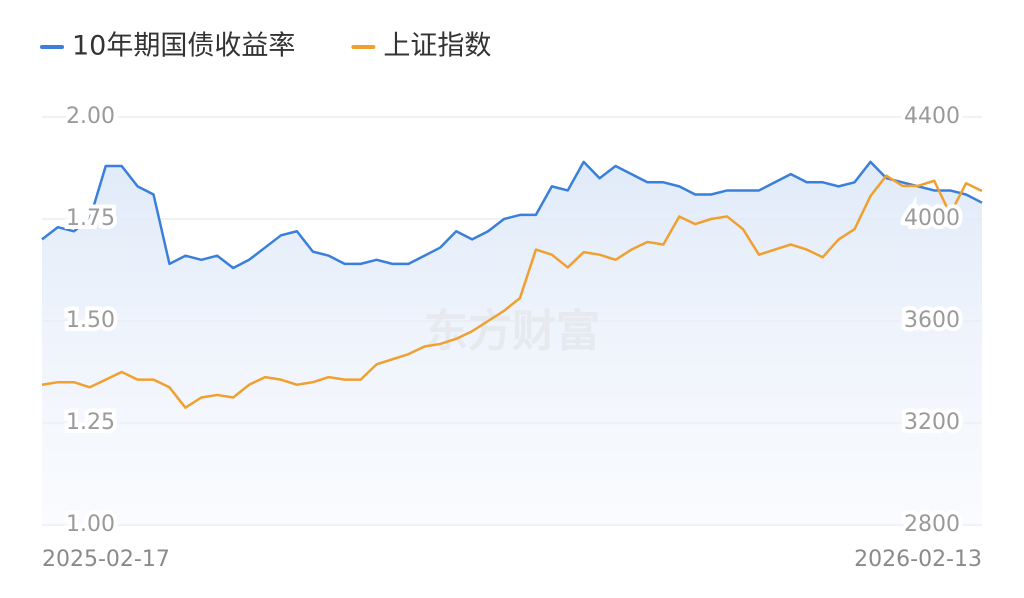 This screenshot has height=598, width=1024. Describe the element at coordinates (90, 524) in the screenshot. I see `y-tick-label: 1.00` at that location.